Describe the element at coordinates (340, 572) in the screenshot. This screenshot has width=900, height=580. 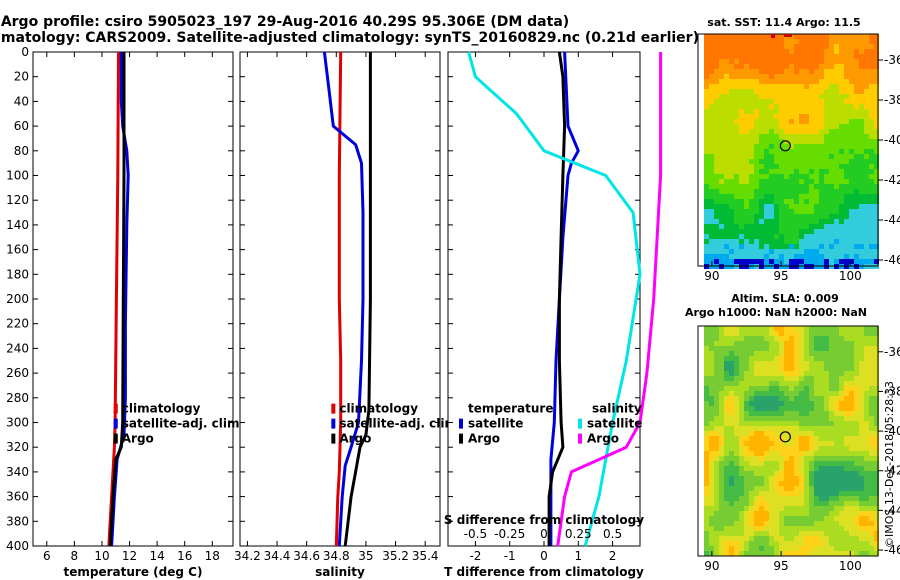
I see `x-axis-label: salinity` at that location.